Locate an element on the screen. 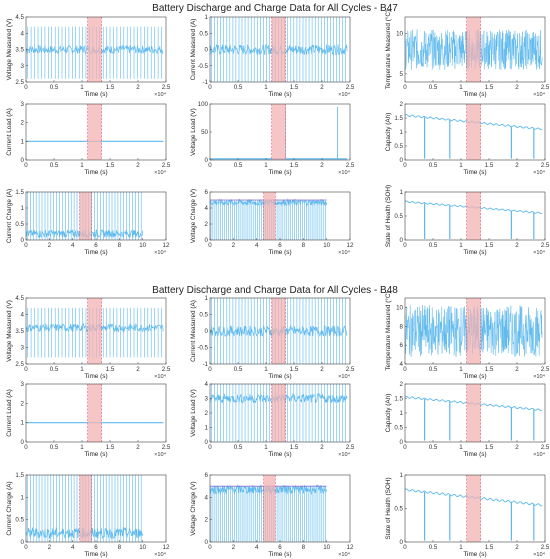 The width and height of the screenshot is (550, 559). b47-voltage-load-x-exponent: ×10⁴ is located at coordinates (344, 172).